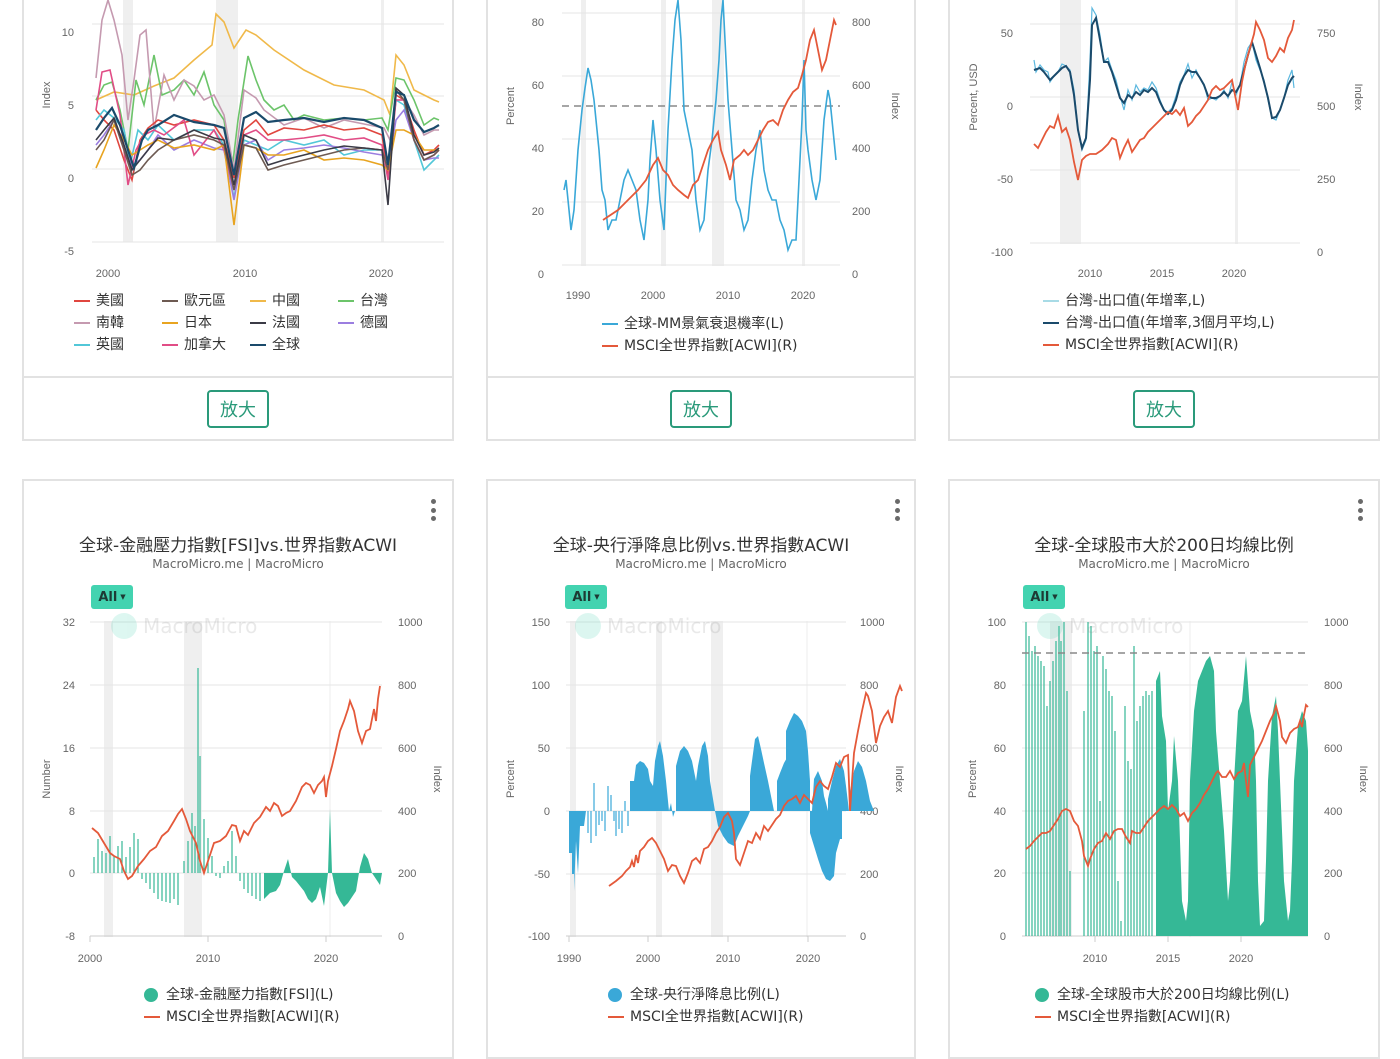 Image resolution: width=1400 pixels, height=1059 pixels. I want to click on chart-subtitle: MacroMicro.me | MacroMicro, so click(1164, 564).